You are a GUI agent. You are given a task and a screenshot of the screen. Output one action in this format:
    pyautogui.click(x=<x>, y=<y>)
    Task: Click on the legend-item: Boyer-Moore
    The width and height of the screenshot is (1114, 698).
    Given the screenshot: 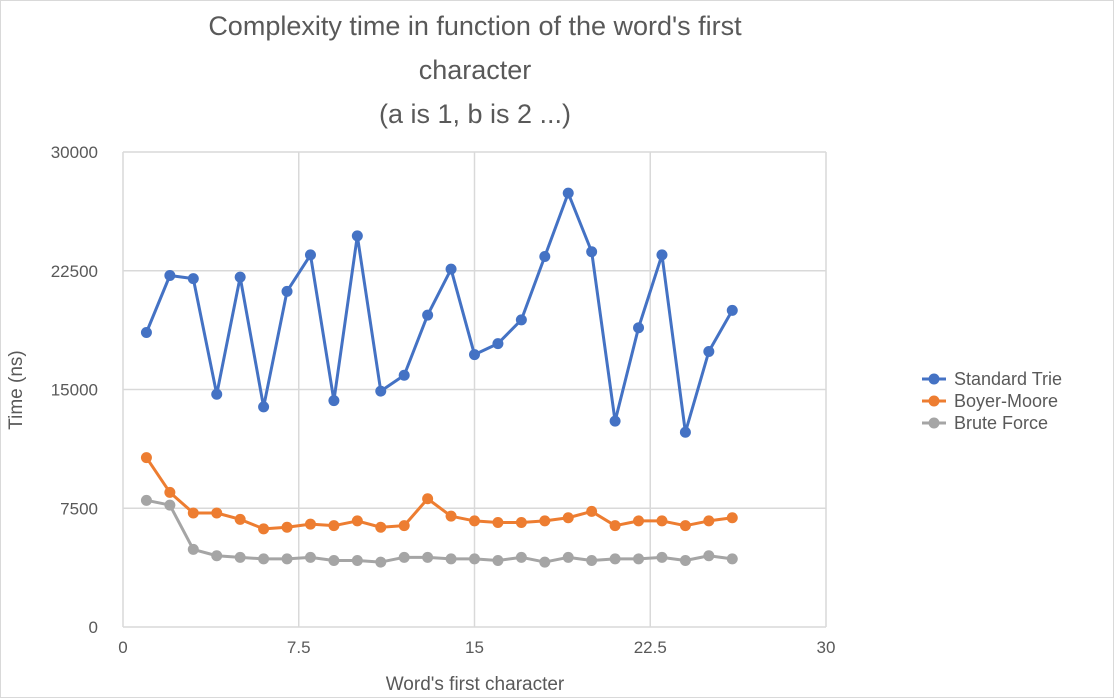 What is the action you would take?
    pyautogui.click(x=990, y=401)
    